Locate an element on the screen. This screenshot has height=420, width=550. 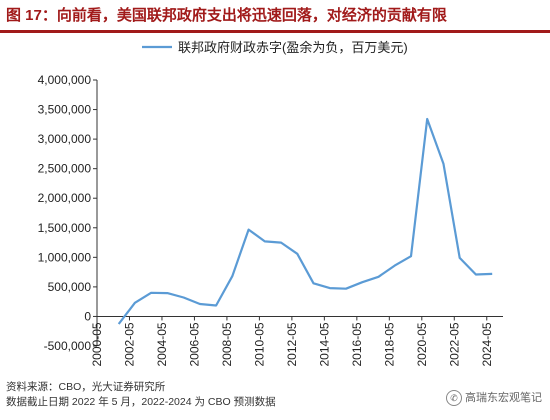
x-tick-label: 2016-05 is located at coordinates (357, 344).